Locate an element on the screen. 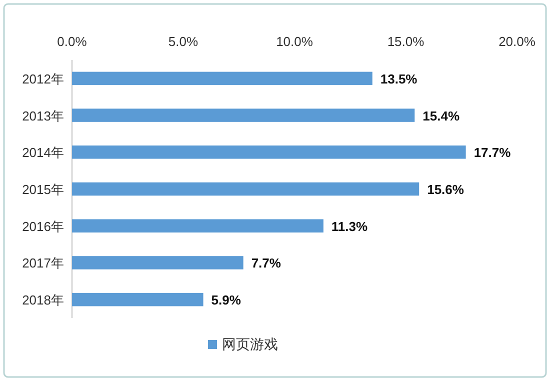 This screenshot has height=381, width=550. data-label: 5.9% is located at coordinates (226, 300).